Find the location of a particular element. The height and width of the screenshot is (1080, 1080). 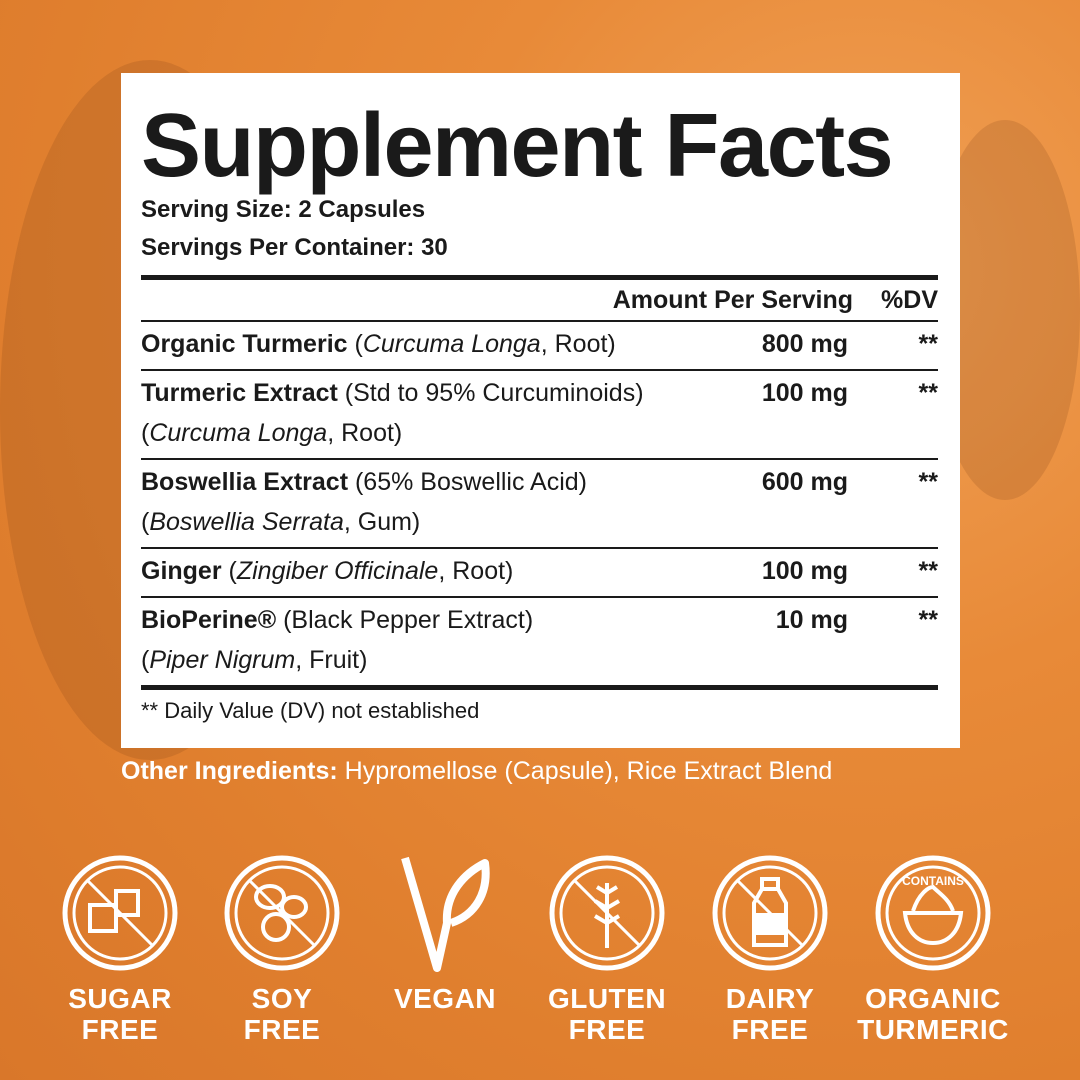

row-detail: , Fruit) is located at coordinates (331, 660).